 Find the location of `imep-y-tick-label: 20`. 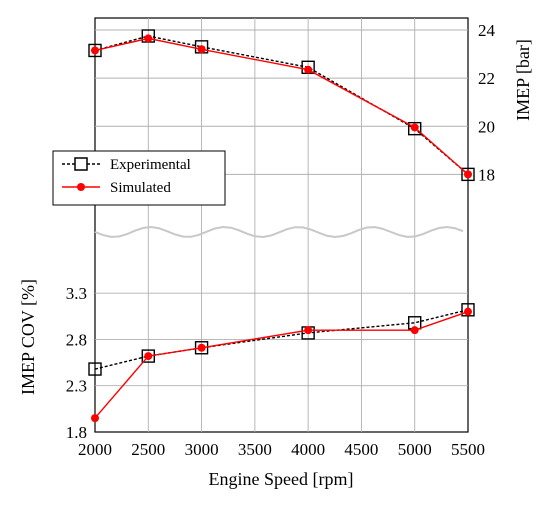

imep-y-tick-label: 20 is located at coordinates (486, 126).